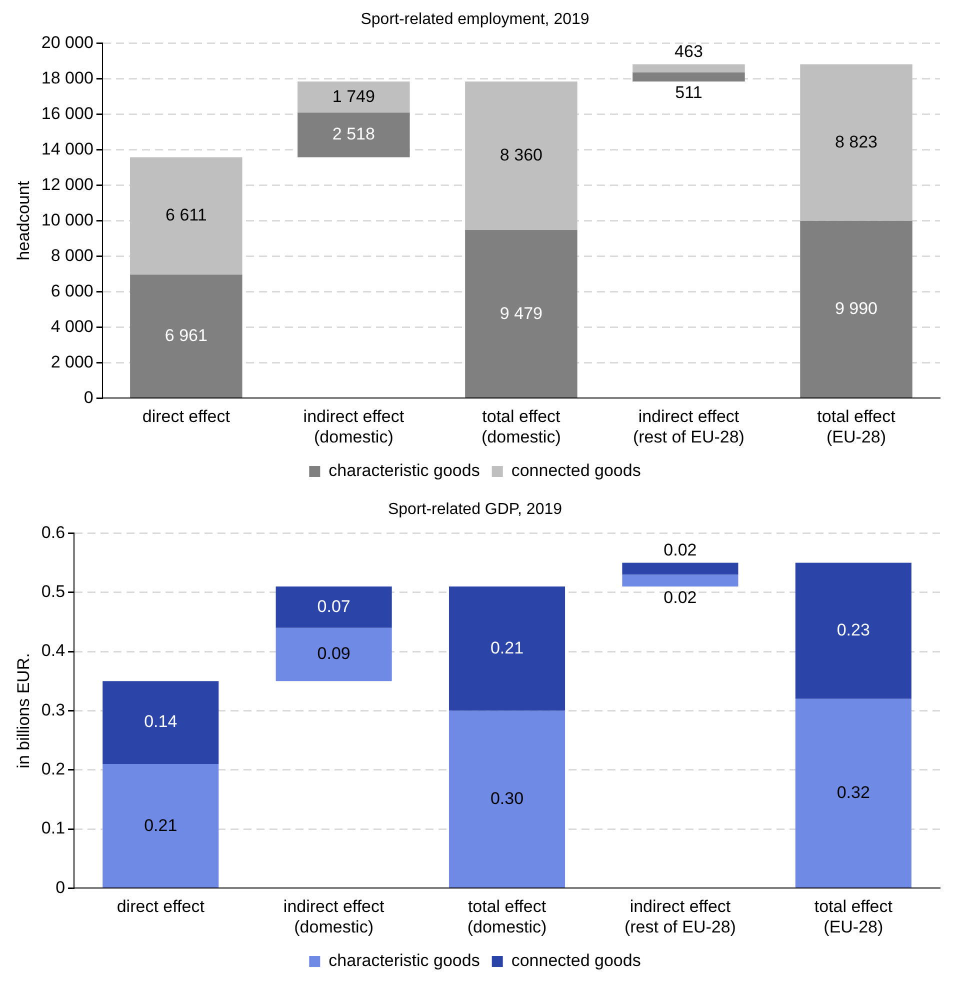 The width and height of the screenshot is (960, 986). Describe the element at coordinates (72, 326) in the screenshot. I see `y-tick-label: 4 000` at that location.